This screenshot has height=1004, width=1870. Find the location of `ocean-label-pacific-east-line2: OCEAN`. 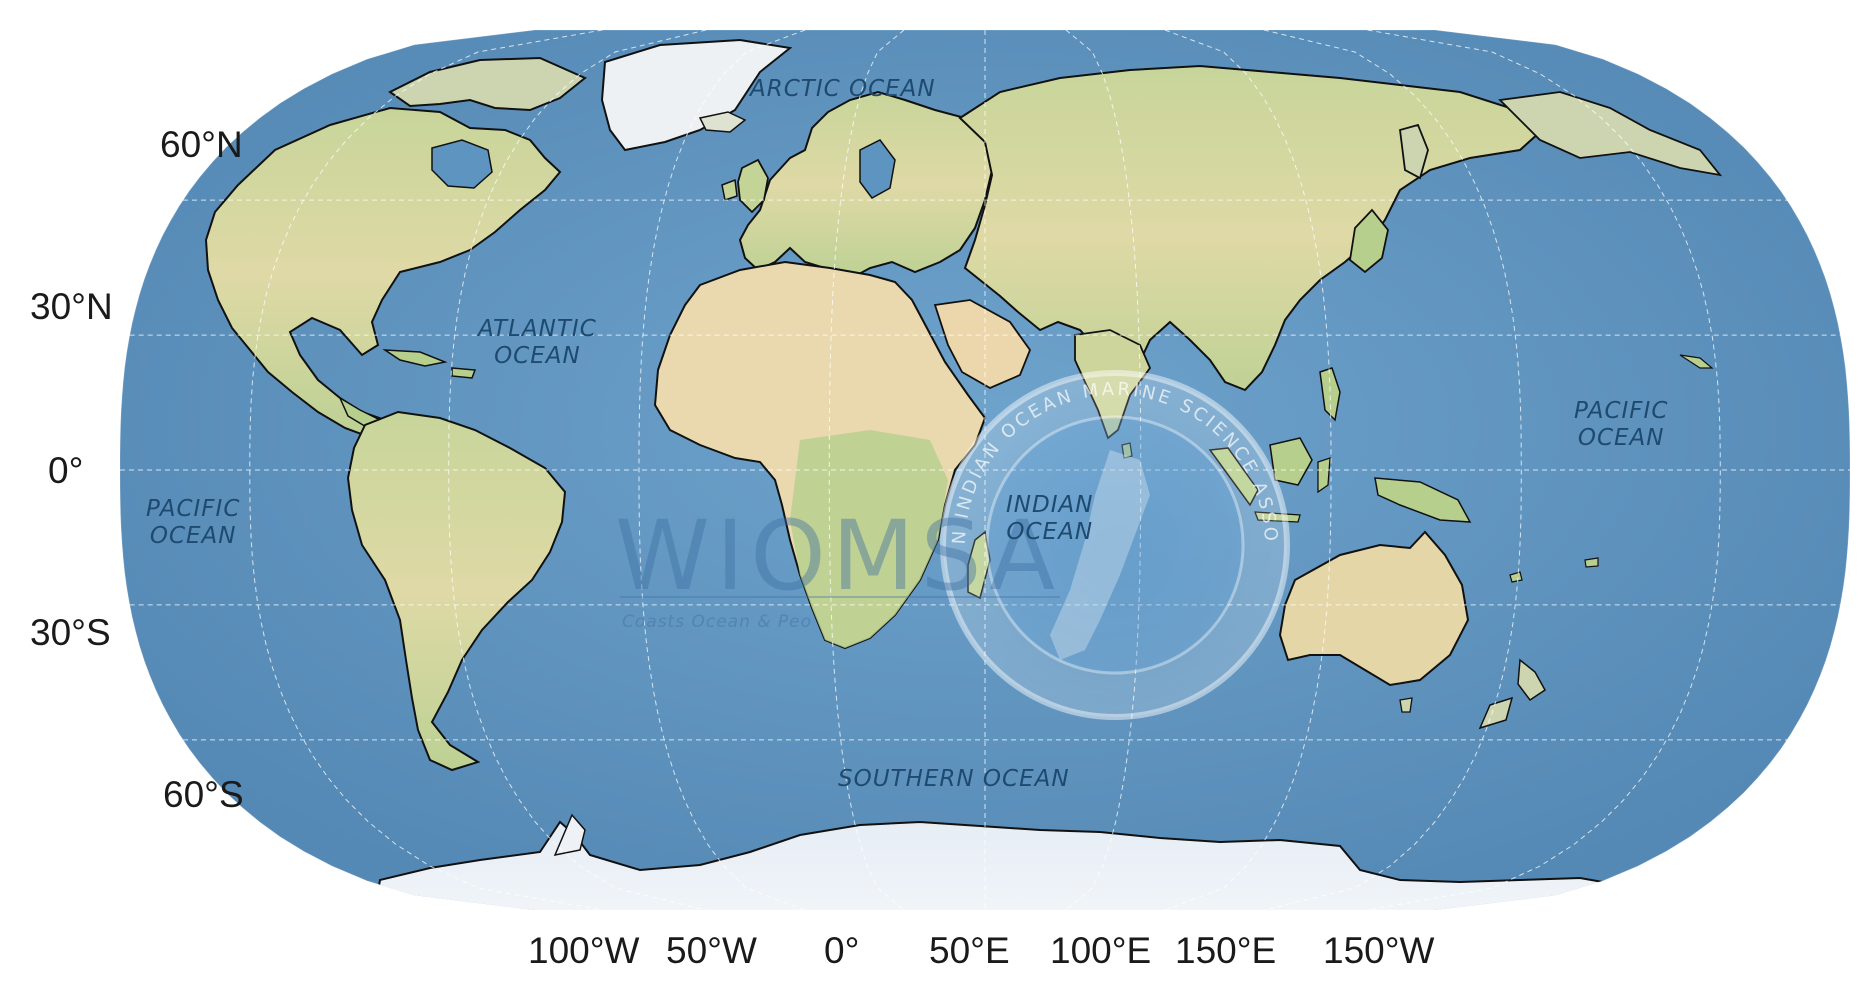

ocean-label-pacific-east-line2: OCEAN is located at coordinates (1621, 438).